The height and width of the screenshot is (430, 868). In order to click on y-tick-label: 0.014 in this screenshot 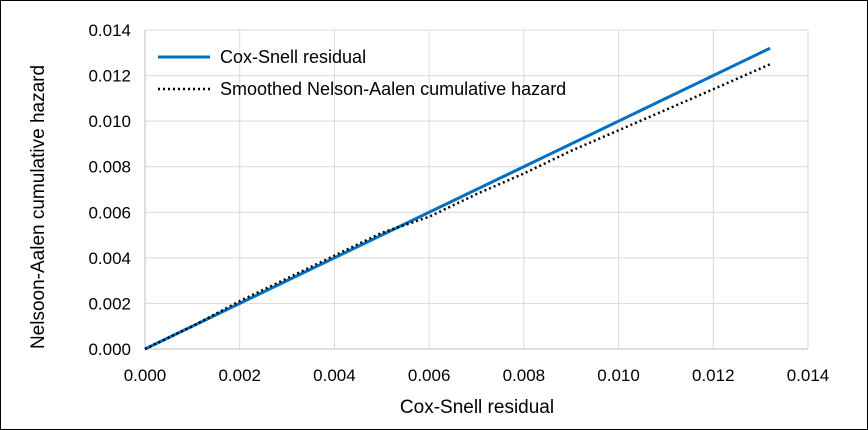, I will do `click(109, 30)`.